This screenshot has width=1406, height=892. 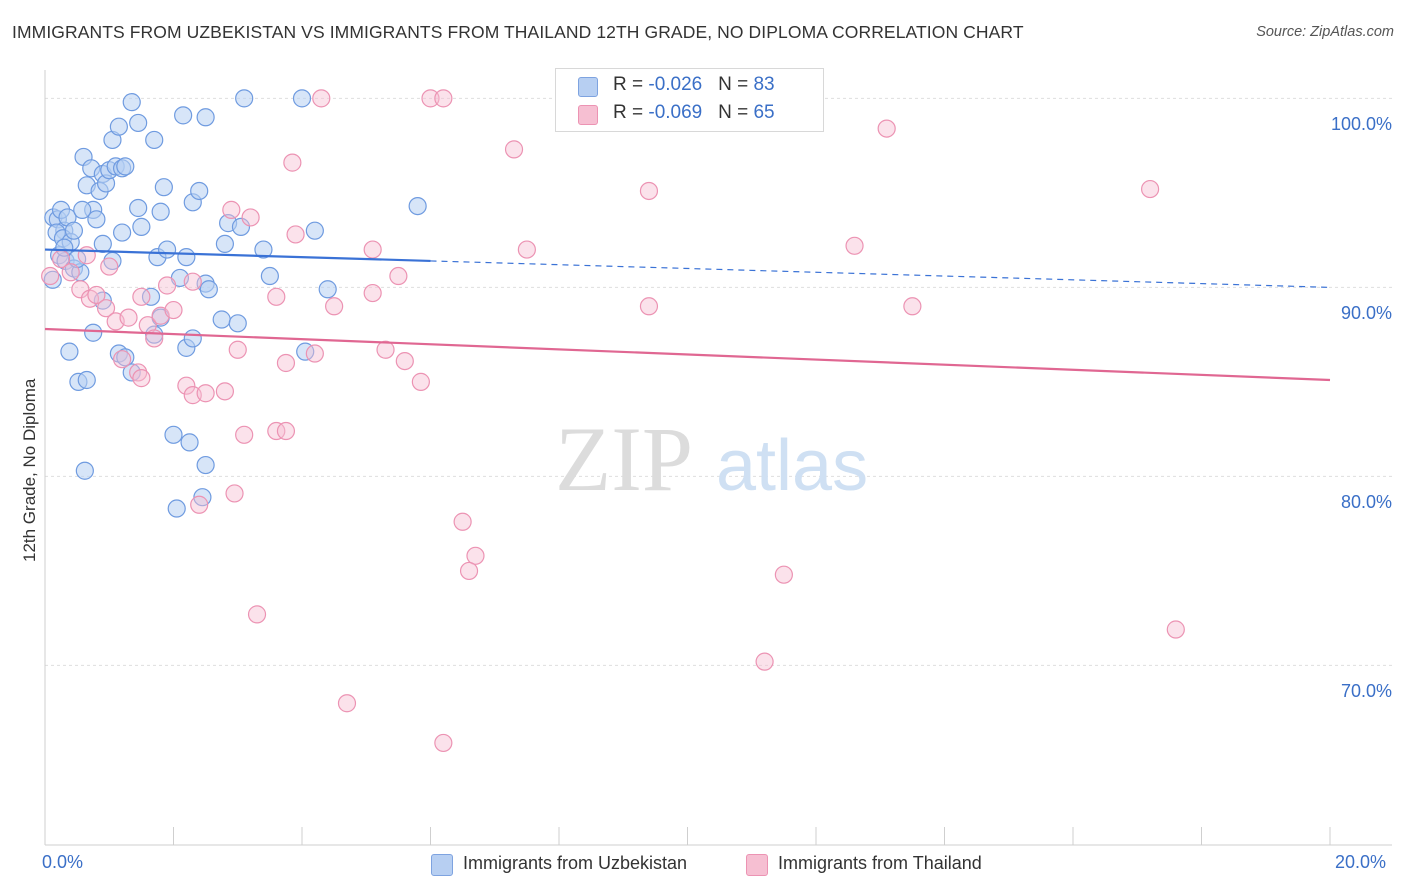 What do you see at coordinates (764, 84) in the screenshot?
I see `n-value: 83` at bounding box center [764, 84].